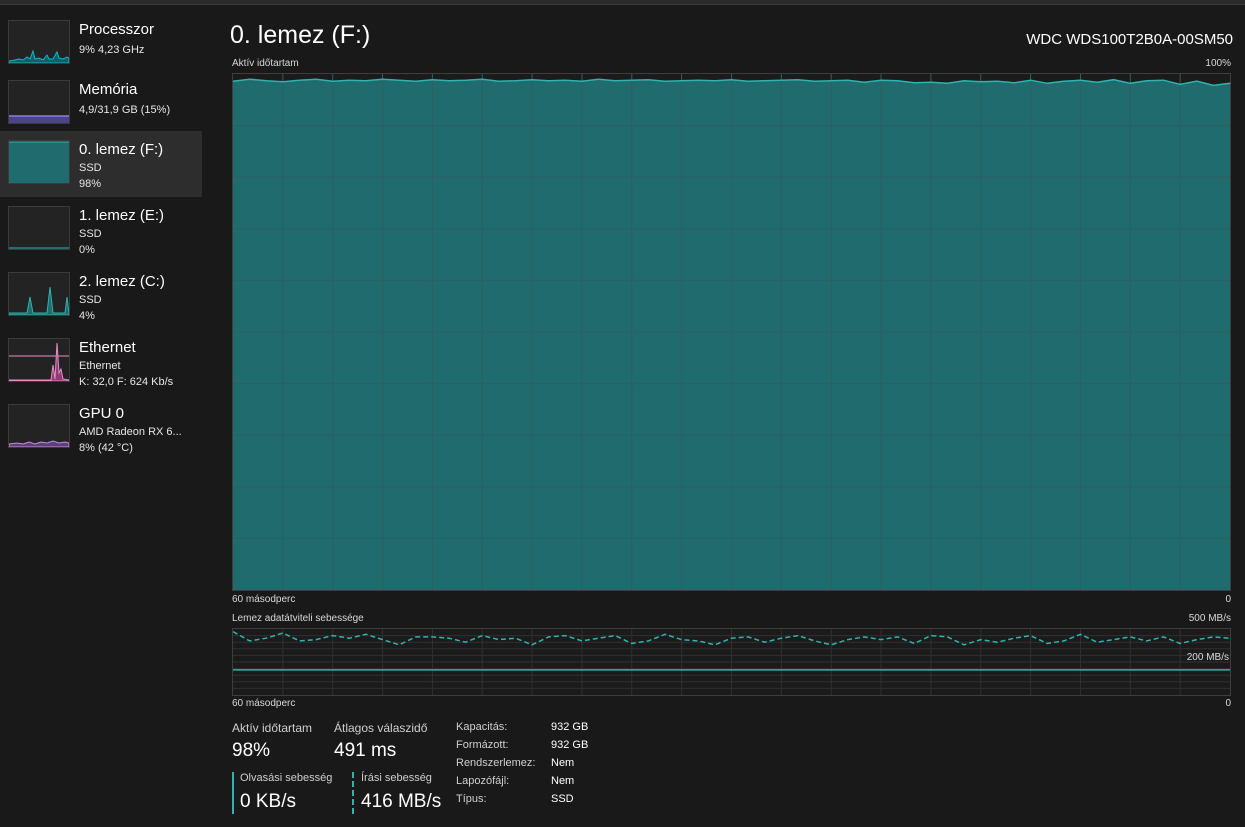 The image size is (1245, 827). Describe the element at coordinates (251, 750) in the screenshot. I see `active-time-stat-value: 98%` at that location.